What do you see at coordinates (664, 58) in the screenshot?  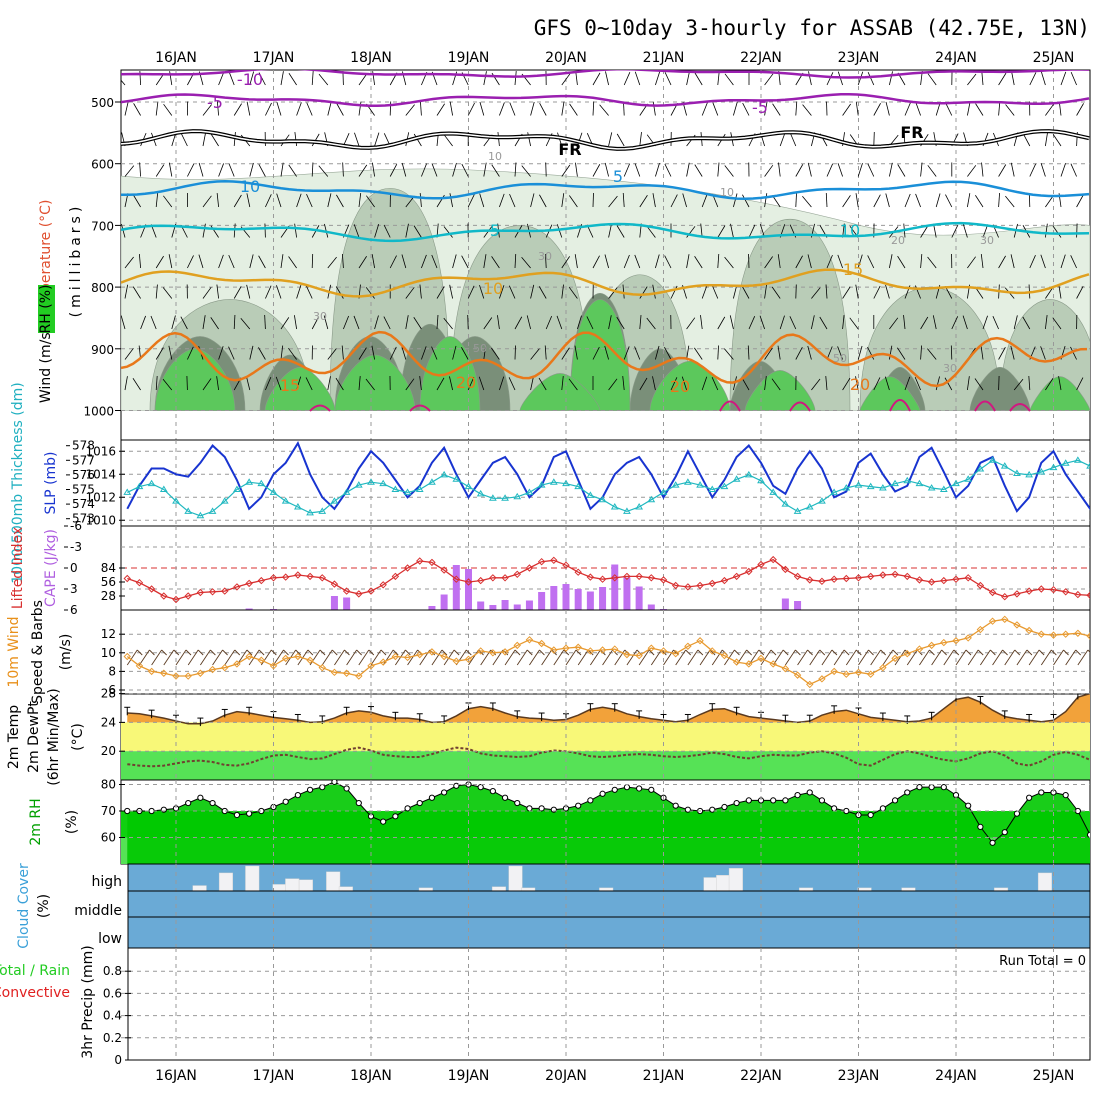 I see `top-day-label: 21JAN` at bounding box center [664, 58].